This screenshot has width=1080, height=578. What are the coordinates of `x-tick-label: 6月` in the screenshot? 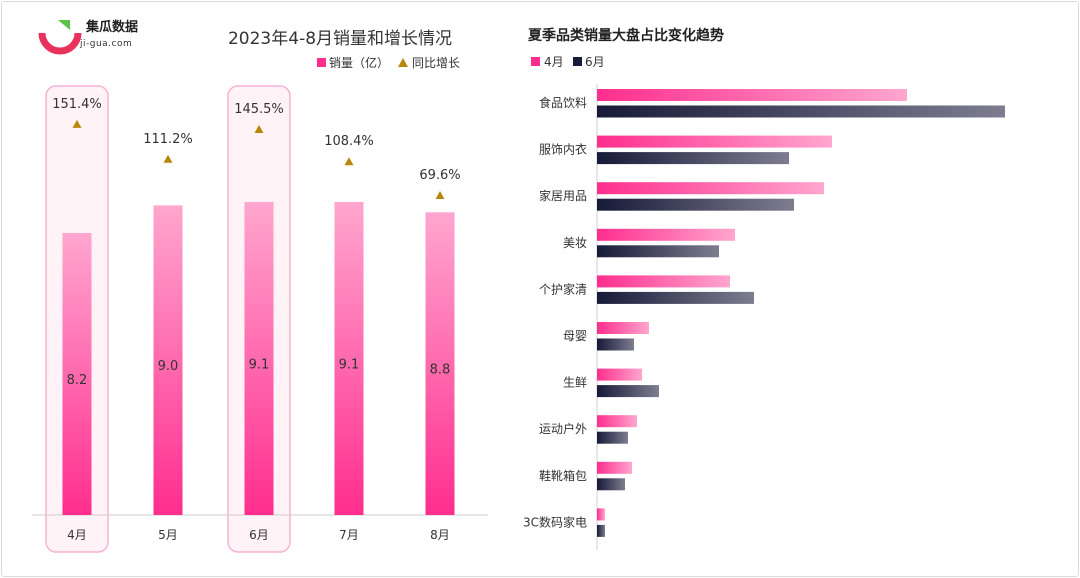 It's located at (259, 535).